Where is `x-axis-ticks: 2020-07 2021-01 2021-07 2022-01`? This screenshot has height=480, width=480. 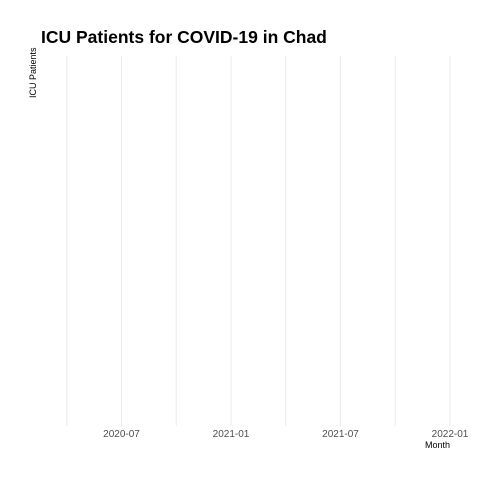
x-axis-ticks: 2020-07 2021-01 2021-07 2022-01 is located at coordinates (286, 434).